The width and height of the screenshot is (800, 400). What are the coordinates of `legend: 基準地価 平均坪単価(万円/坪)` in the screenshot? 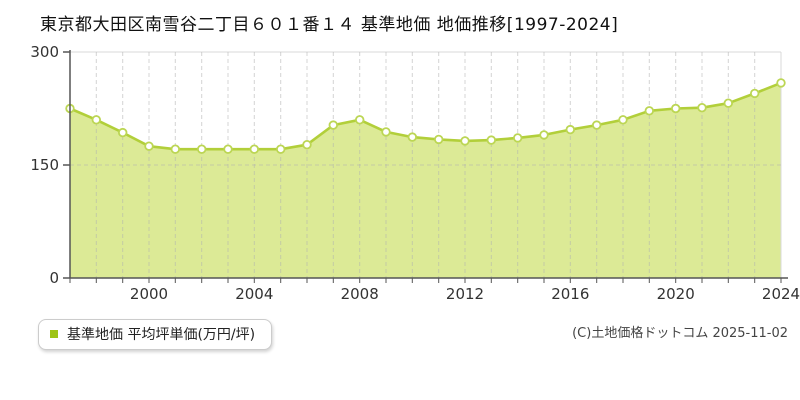 It's located at (155, 334).